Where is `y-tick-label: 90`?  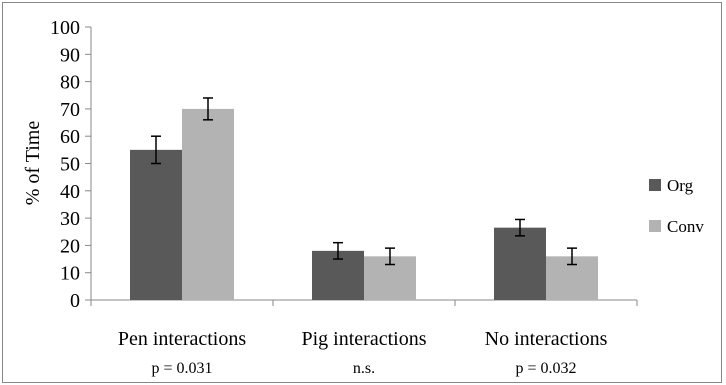 y-tick-label: 90 is located at coordinates (70, 55).